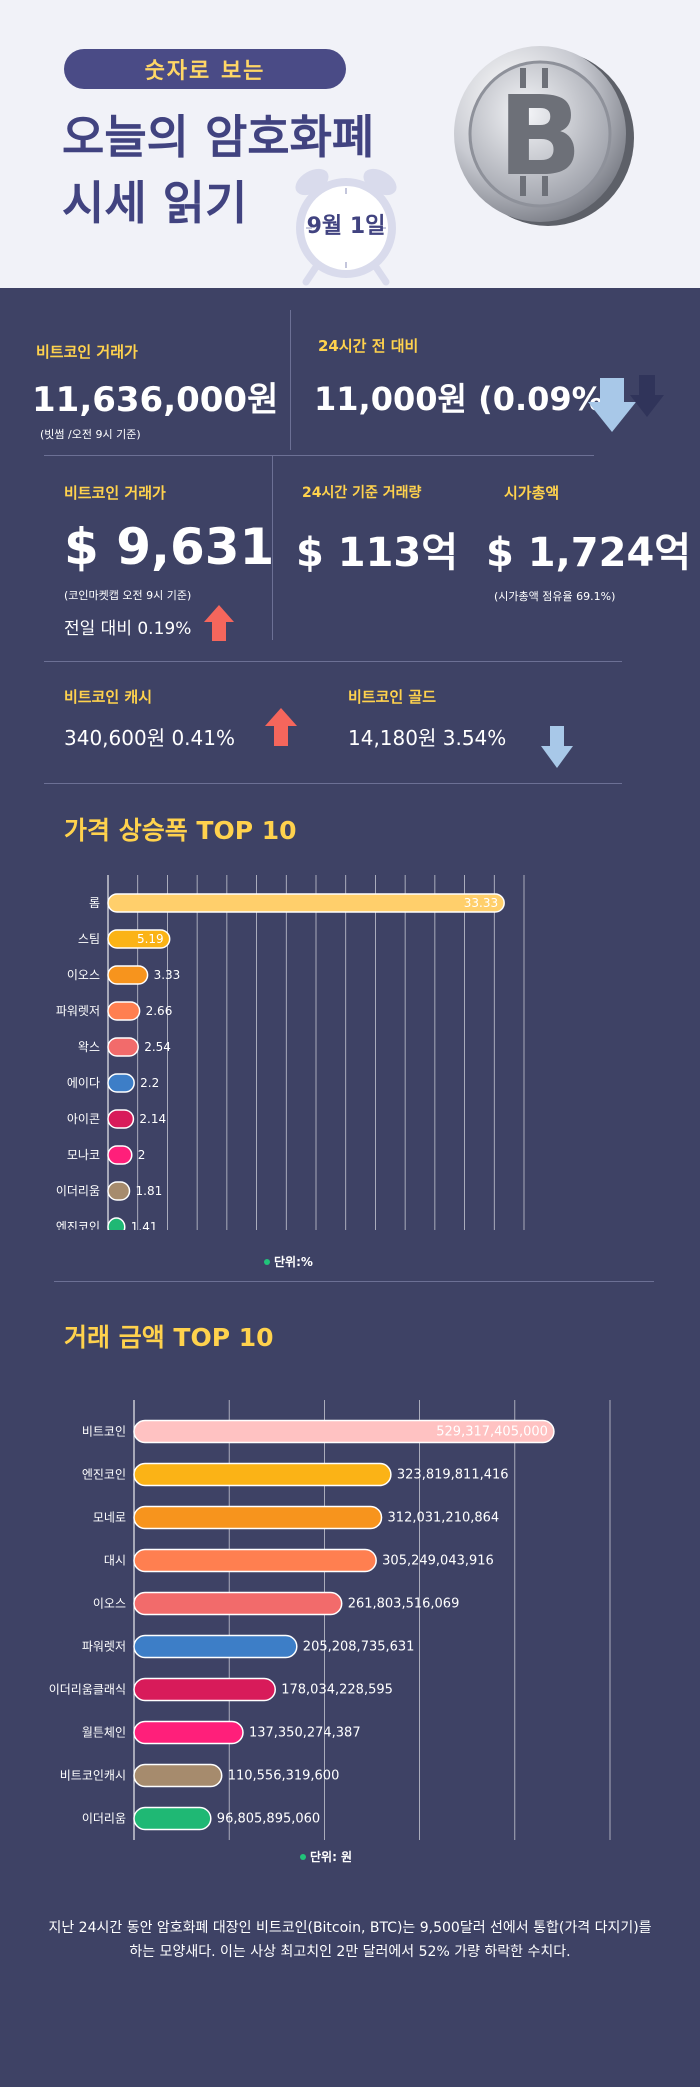 This screenshot has width=700, height=2087. Describe the element at coordinates (109, 1518) in the screenshot. I see `category-label: 모네로` at that location.